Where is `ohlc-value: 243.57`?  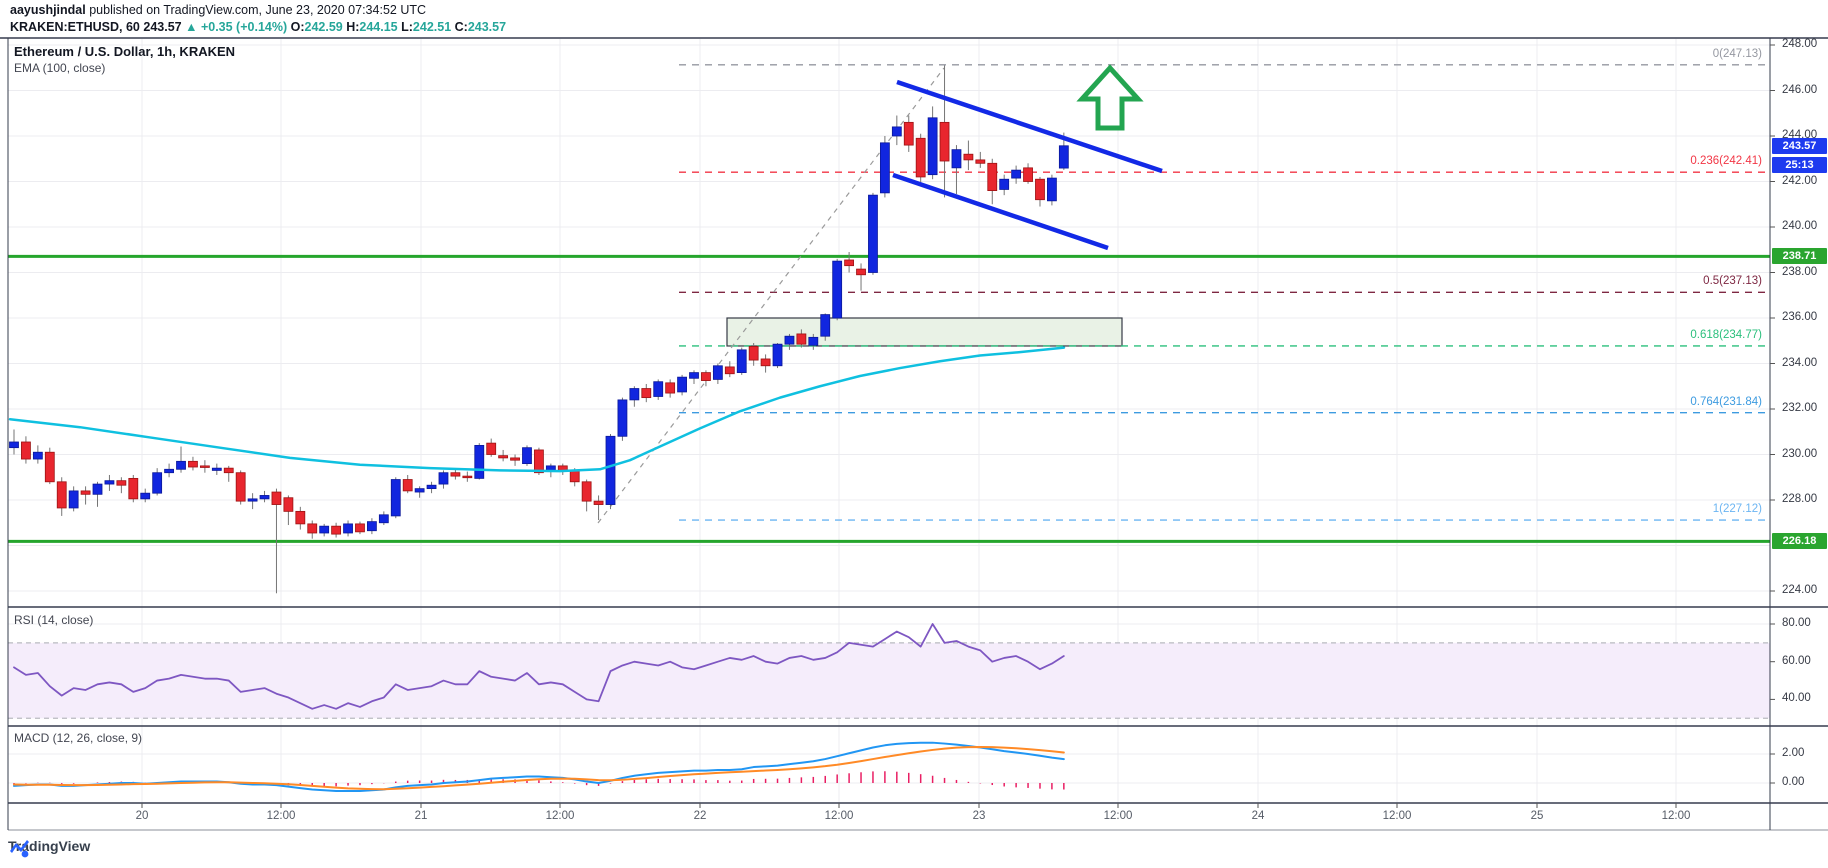
ohlc-value: 243.57 is located at coordinates (487, 27).